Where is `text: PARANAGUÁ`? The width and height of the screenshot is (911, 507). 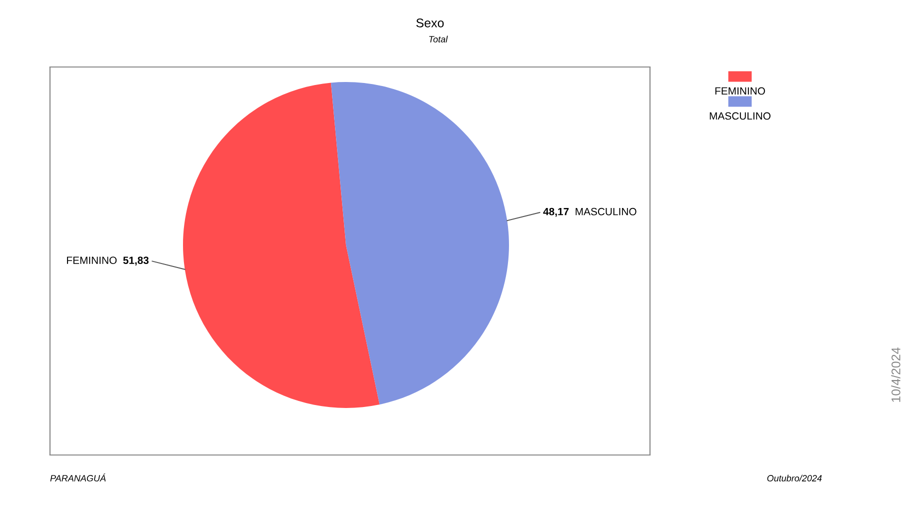 text: PARANAGUÁ is located at coordinates (78, 478).